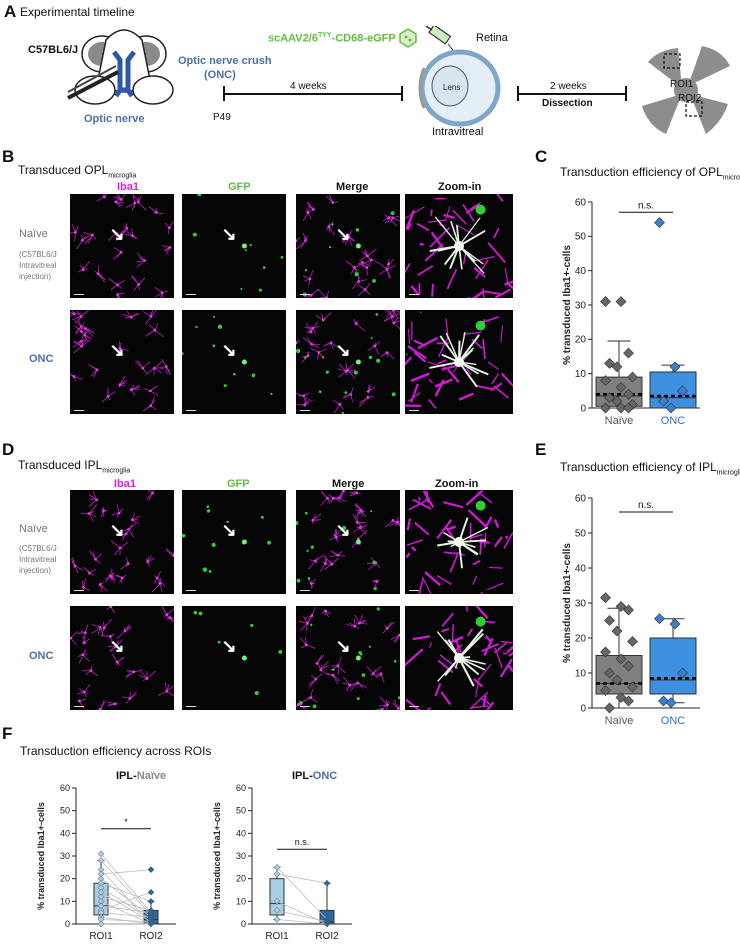  What do you see at coordinates (581, 374) in the screenshot?
I see `y-tick-label: 10` at bounding box center [581, 374].